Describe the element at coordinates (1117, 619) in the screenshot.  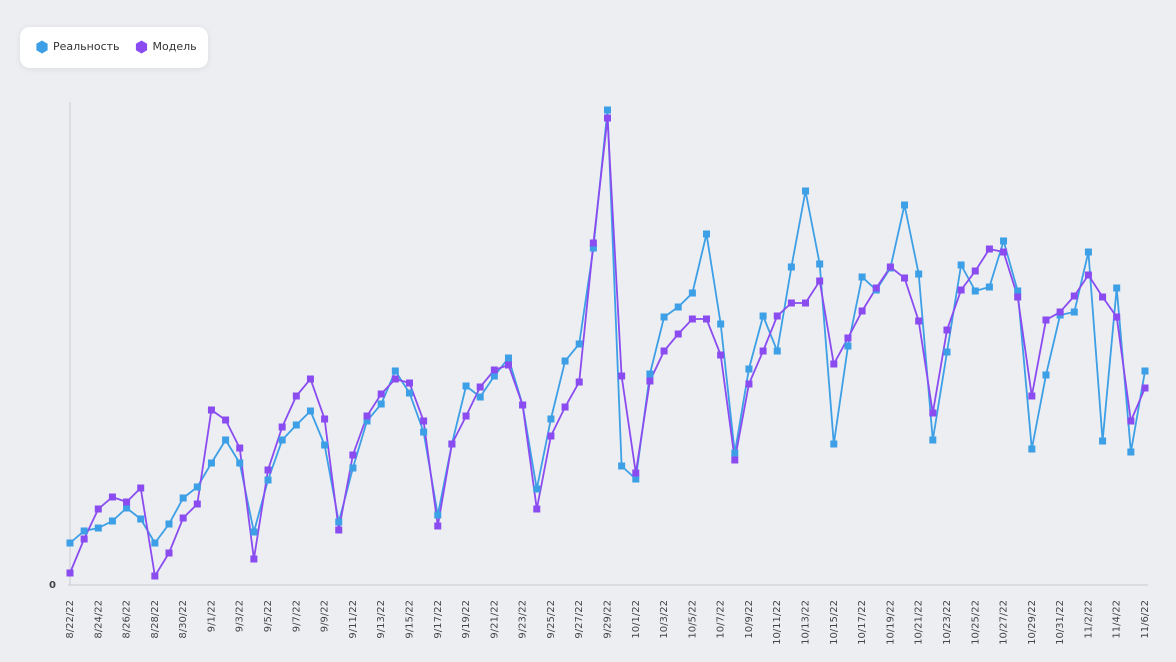
I see `x-tick-label: 11/4/22` at that location.